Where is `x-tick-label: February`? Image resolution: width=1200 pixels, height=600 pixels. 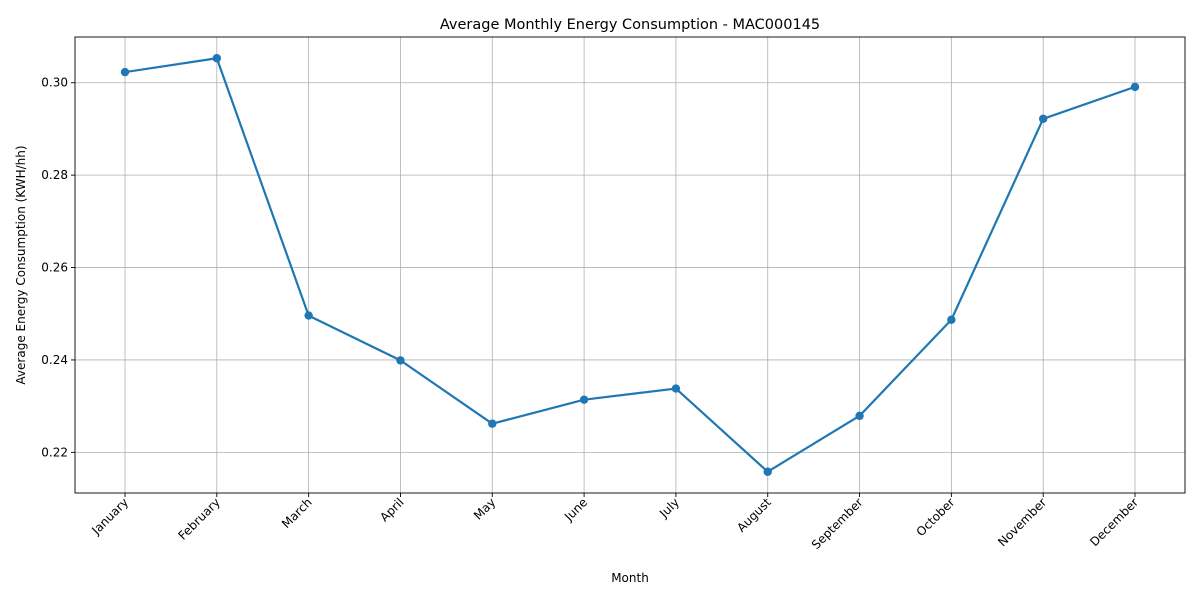
x-tick-label: February is located at coordinates (199, 519).